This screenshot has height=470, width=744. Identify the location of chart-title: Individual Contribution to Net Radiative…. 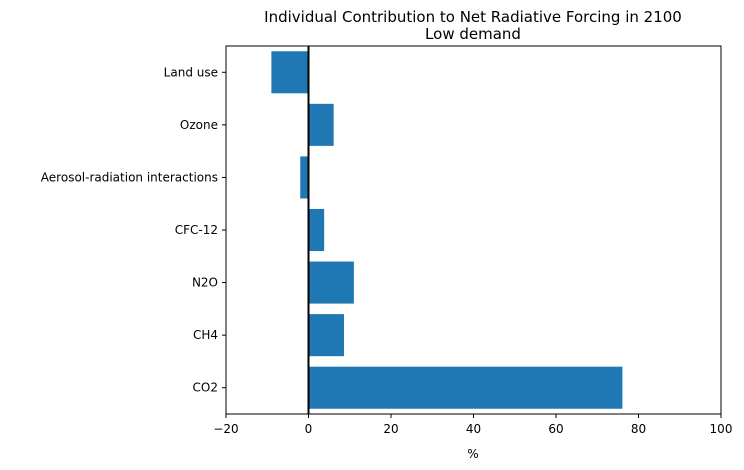
(473, 17).